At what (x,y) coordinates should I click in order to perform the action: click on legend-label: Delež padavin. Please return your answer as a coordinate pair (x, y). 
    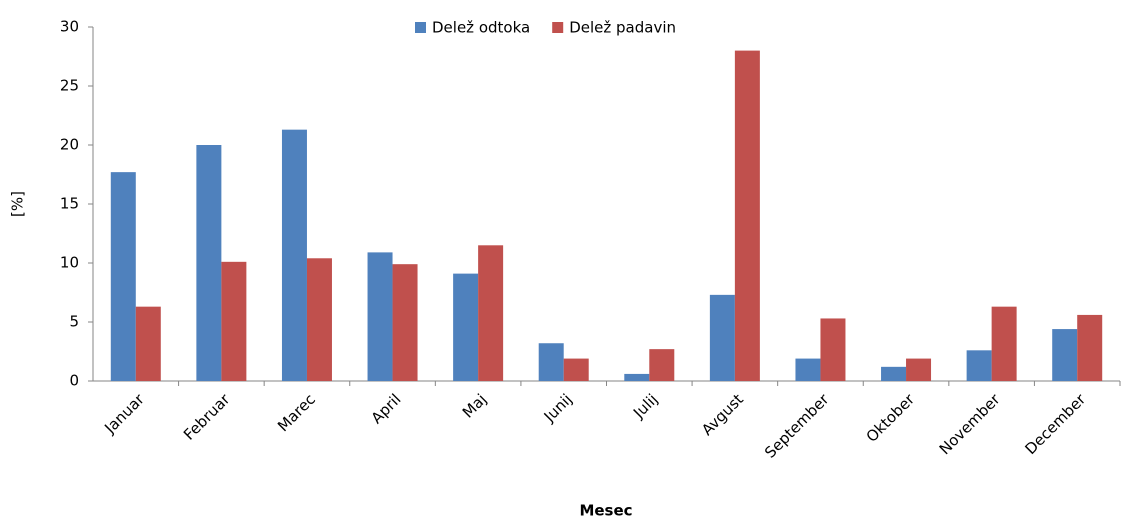
    Looking at the image, I should click on (622, 28).